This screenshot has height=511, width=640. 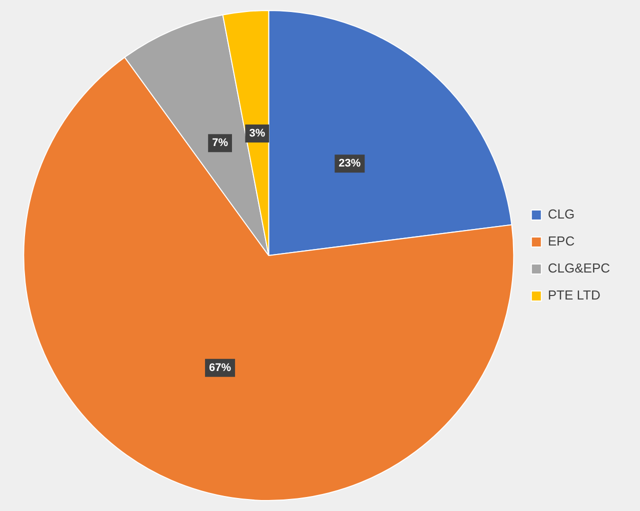 I want to click on legend-label: CLG, so click(x=561, y=214).